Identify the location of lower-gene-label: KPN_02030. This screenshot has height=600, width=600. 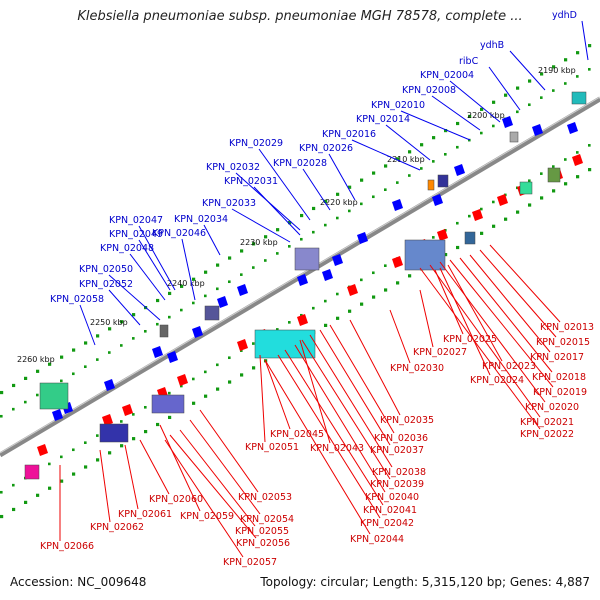
(417, 368).